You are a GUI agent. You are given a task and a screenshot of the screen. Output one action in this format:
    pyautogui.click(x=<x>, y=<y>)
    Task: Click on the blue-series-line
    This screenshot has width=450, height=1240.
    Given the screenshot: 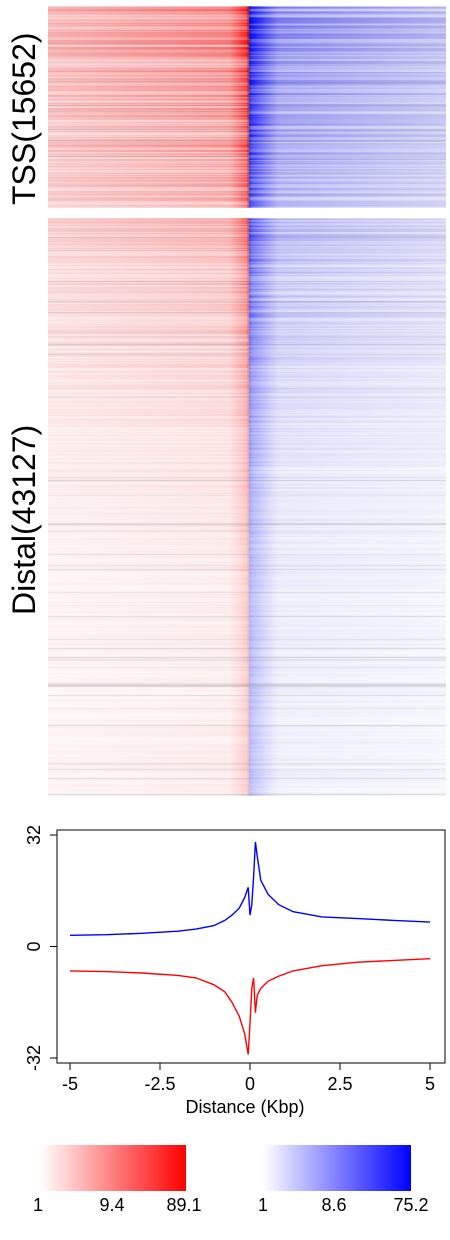 What is the action you would take?
    pyautogui.click(x=250, y=888)
    